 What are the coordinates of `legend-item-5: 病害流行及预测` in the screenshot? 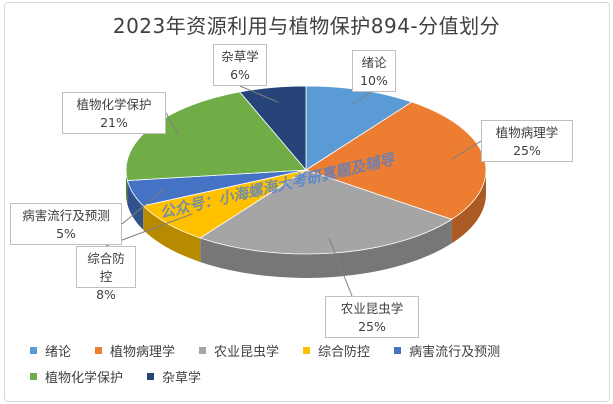 It's located at (447, 350).